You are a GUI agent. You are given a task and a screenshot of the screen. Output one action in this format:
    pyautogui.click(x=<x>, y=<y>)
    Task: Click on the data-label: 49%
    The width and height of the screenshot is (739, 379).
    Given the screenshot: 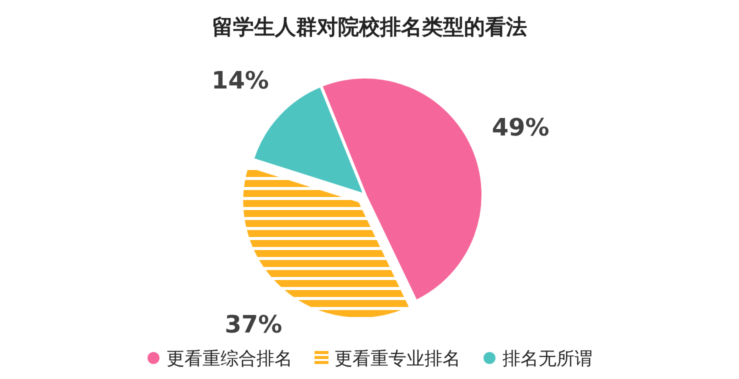 What is the action you would take?
    pyautogui.click(x=521, y=127)
    